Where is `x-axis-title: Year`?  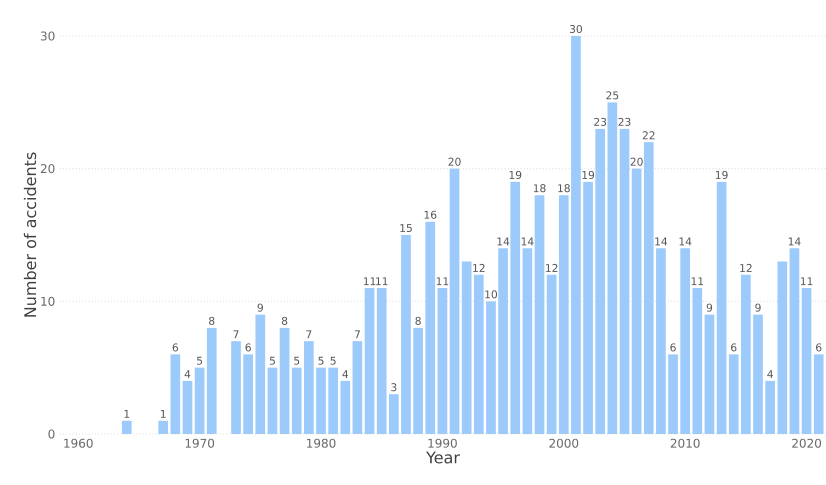 x-axis-title: Year is located at coordinates (443, 458).